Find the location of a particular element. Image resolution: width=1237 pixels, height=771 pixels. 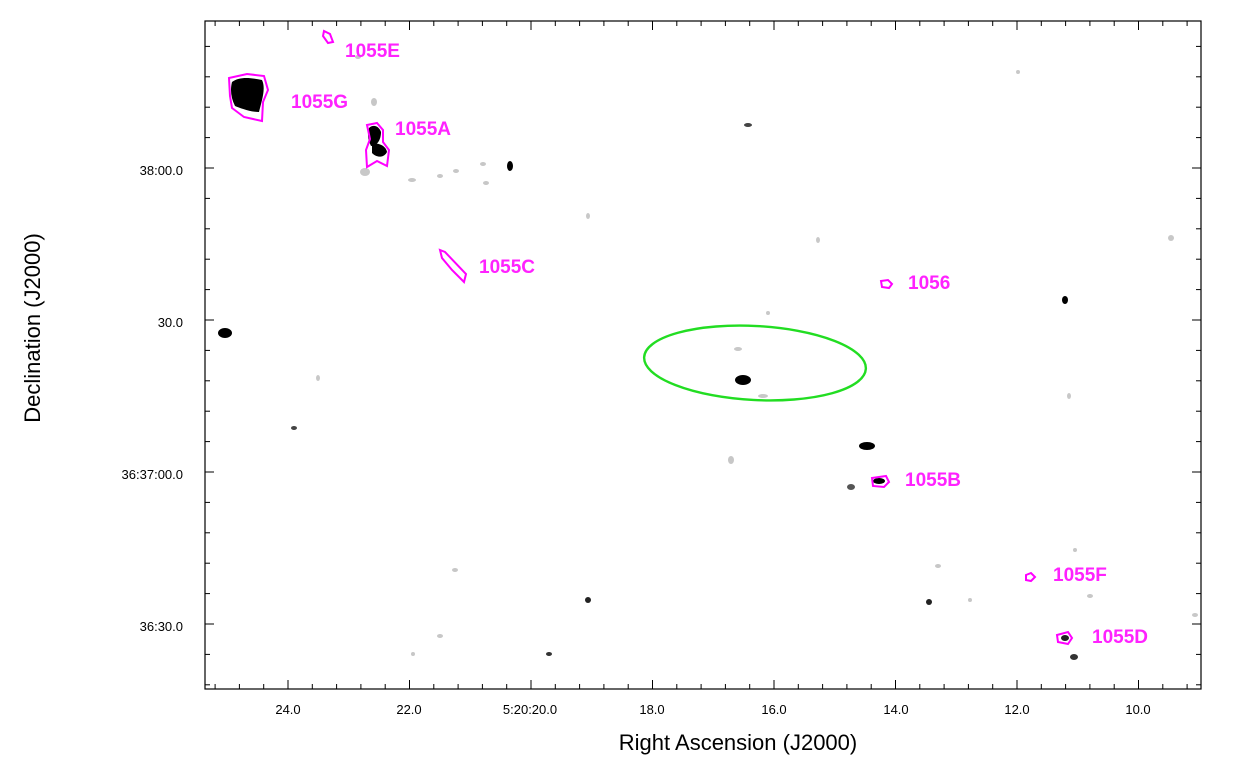

x-tick-label: 5:20:20.0 is located at coordinates (530, 709).